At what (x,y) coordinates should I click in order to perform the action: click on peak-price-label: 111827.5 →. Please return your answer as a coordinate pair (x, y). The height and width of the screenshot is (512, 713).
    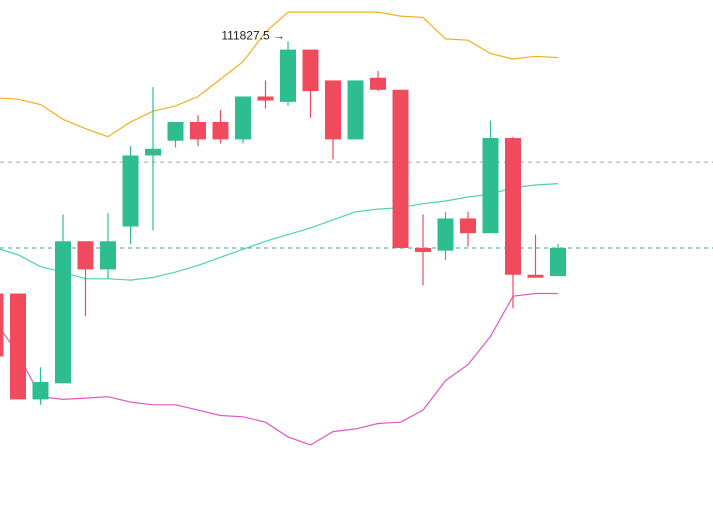
    Looking at the image, I should click on (253, 36).